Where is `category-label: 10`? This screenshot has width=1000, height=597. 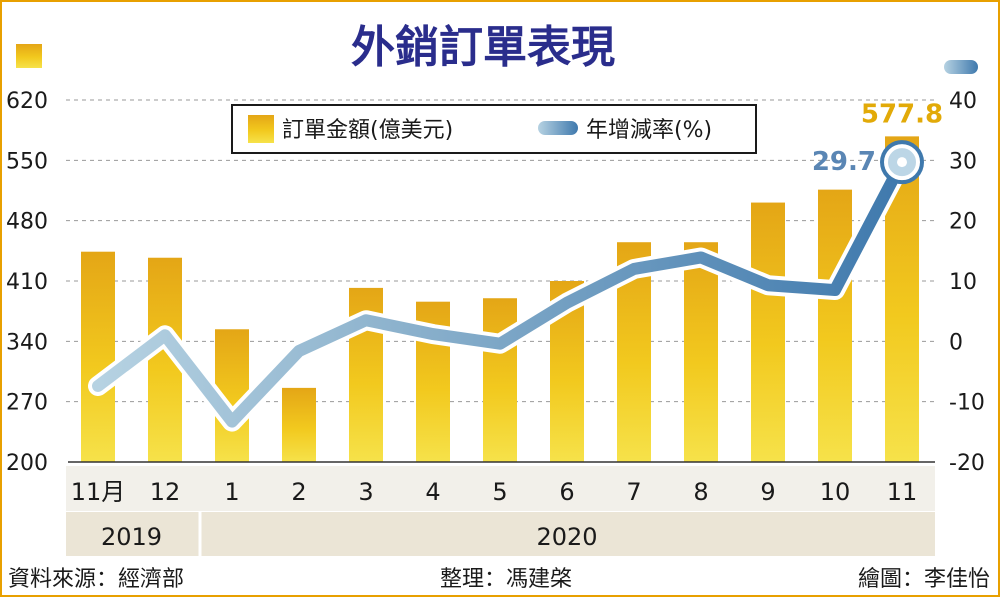 category-label: 10 is located at coordinates (835, 492).